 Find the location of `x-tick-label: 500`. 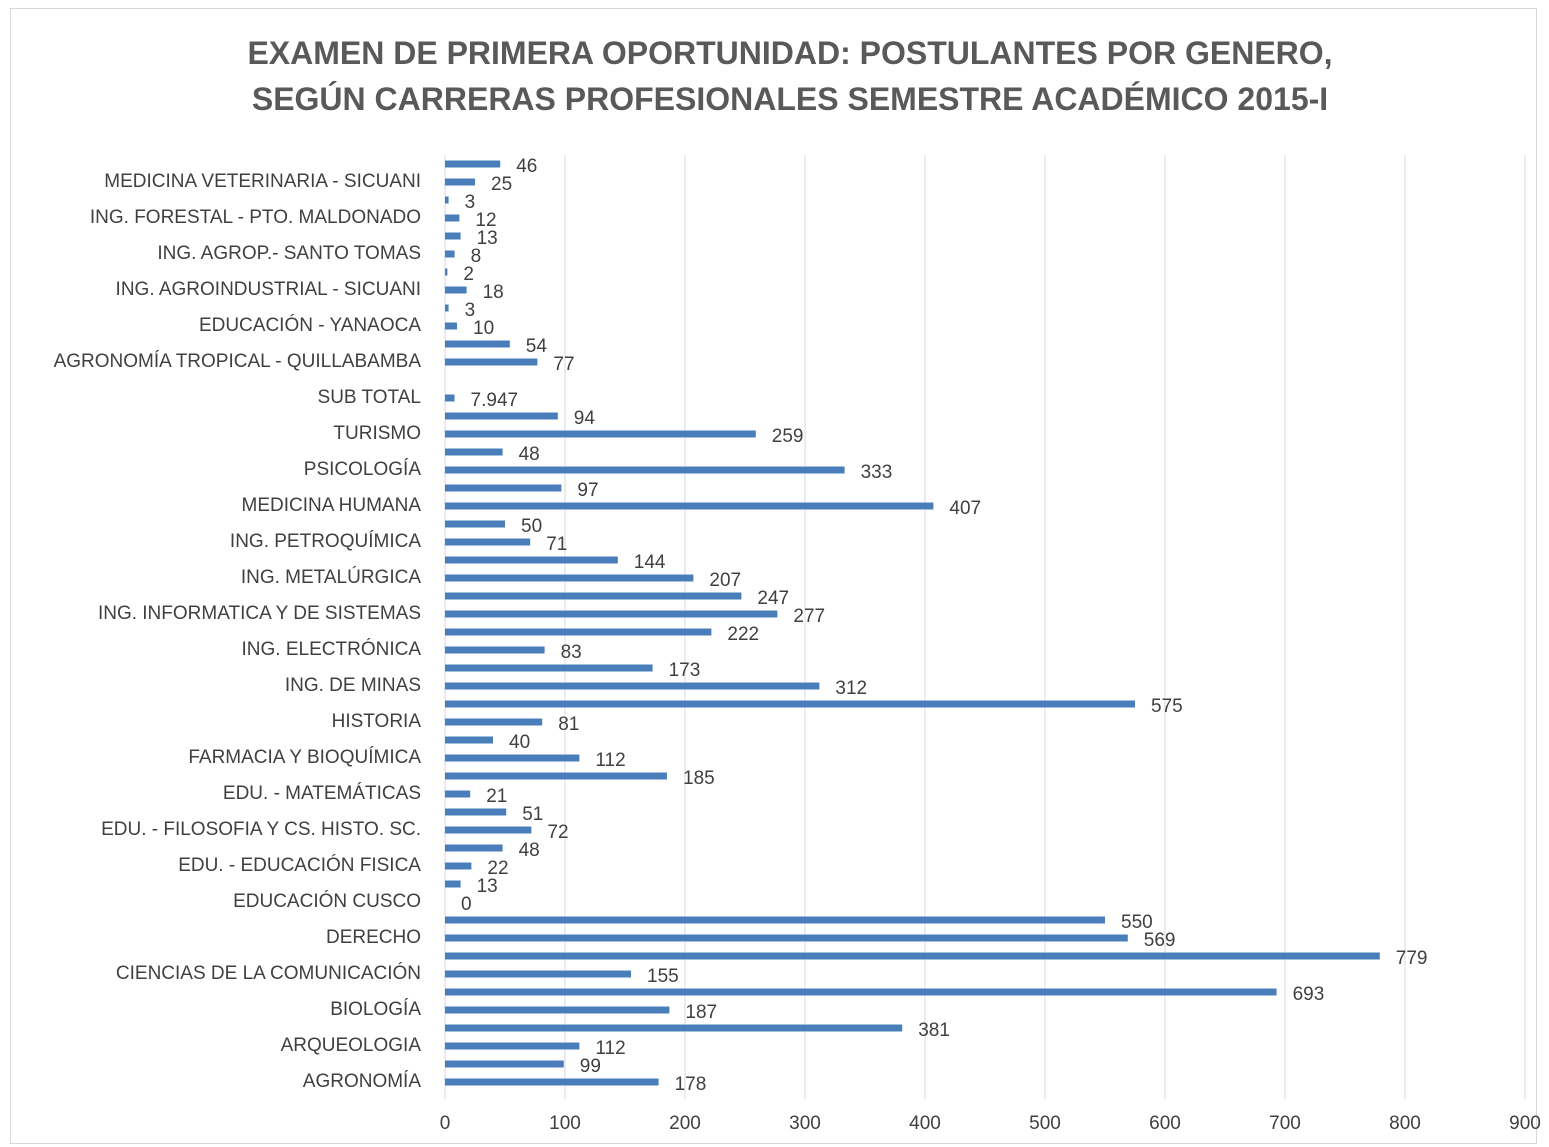

x-tick-label: 500 is located at coordinates (1045, 1123).